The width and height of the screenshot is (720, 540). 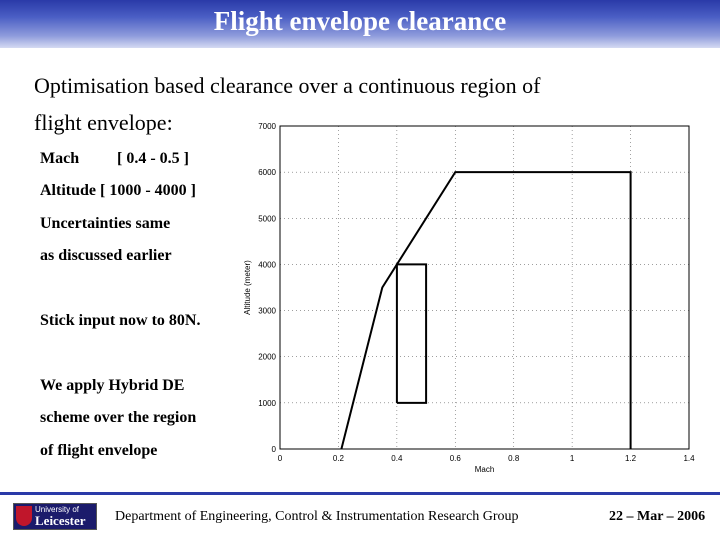 What do you see at coordinates (657, 516) in the screenshot?
I see `footer-date: 22 – Mar – 2006` at bounding box center [657, 516].